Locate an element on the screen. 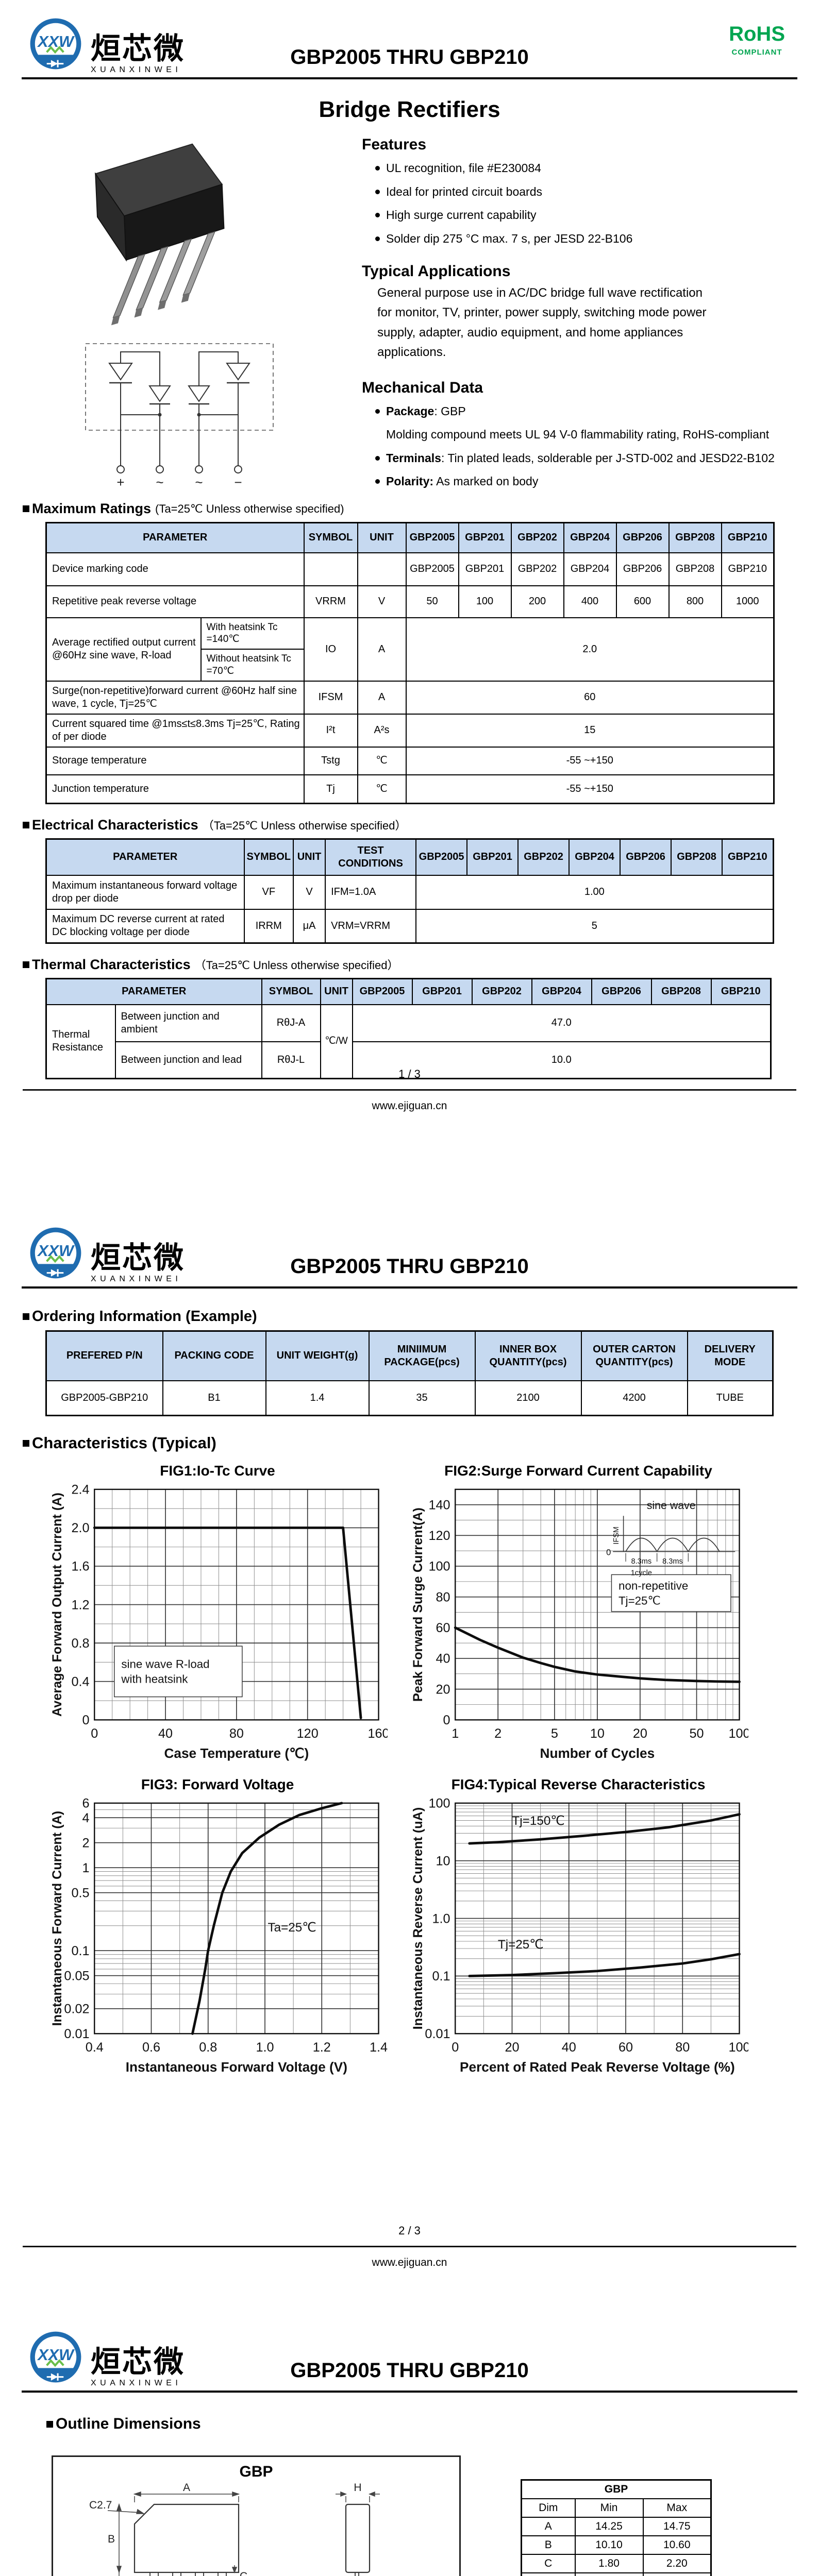 The image size is (819, 2576). svg-text: 1.0 is located at coordinates (265, 2048).